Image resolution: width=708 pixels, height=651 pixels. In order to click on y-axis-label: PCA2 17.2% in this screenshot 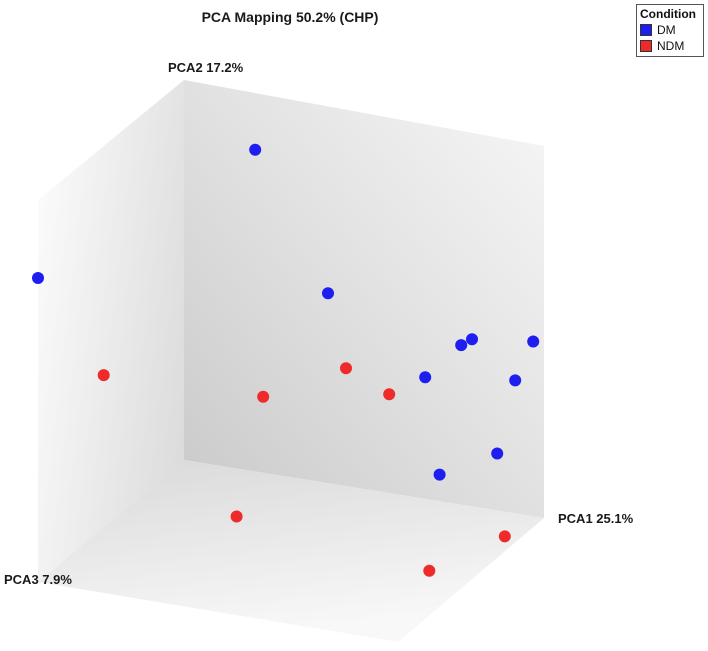, I will do `click(206, 67)`.